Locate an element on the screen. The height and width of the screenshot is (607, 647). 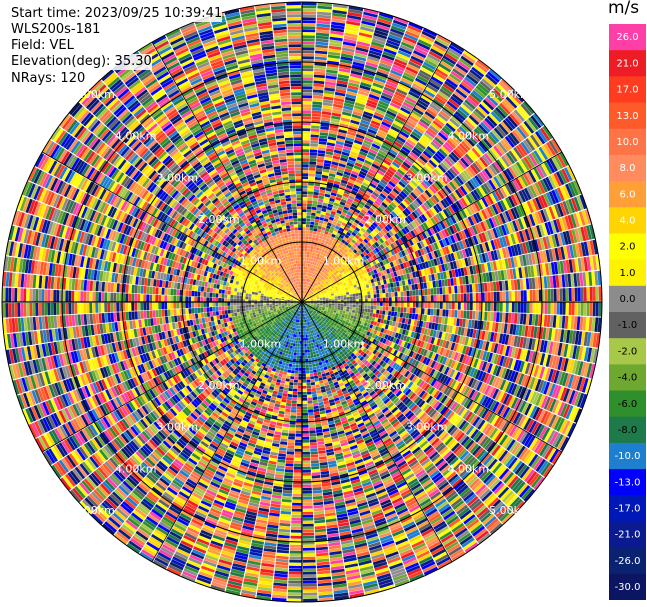
colorbar-tick-label: -2.0 is located at coordinates (628, 351).